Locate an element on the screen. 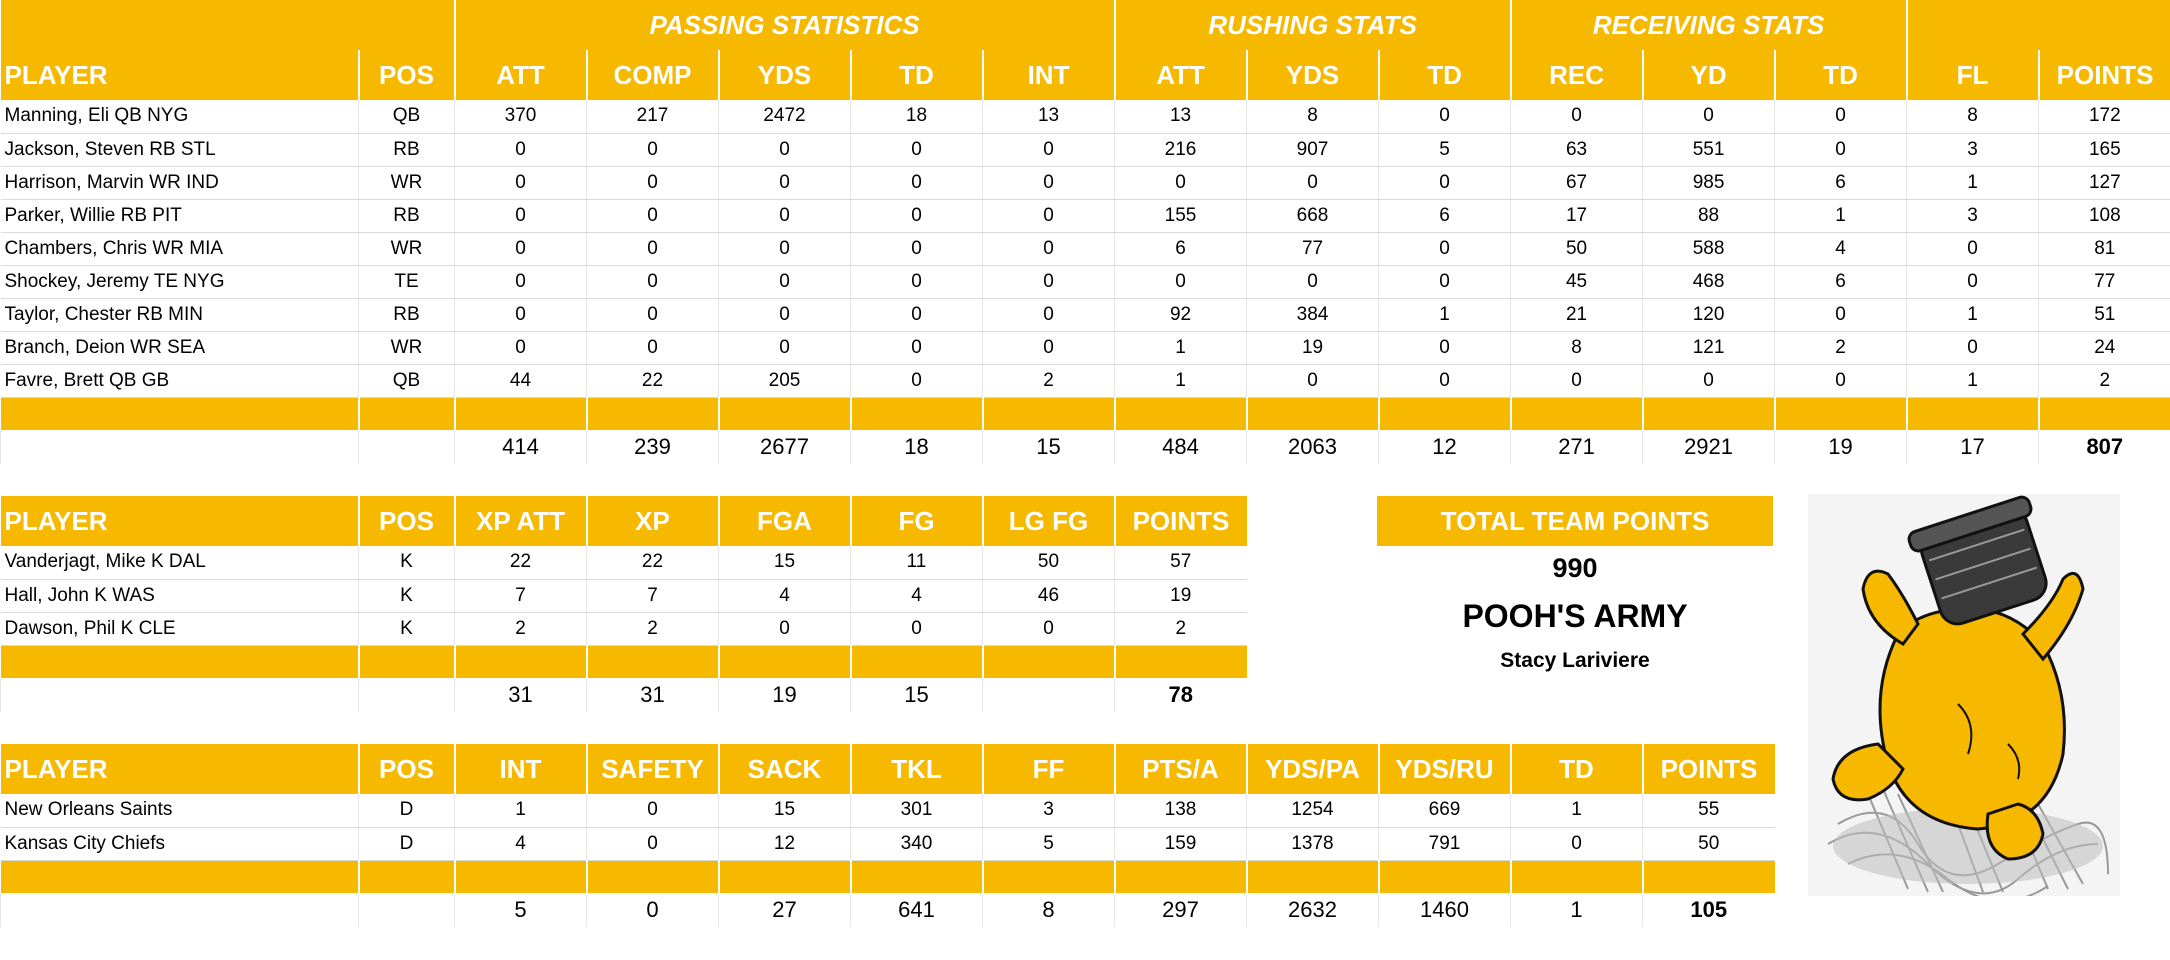 This screenshot has width=2170, height=960. column-header: FGA is located at coordinates (784, 521).